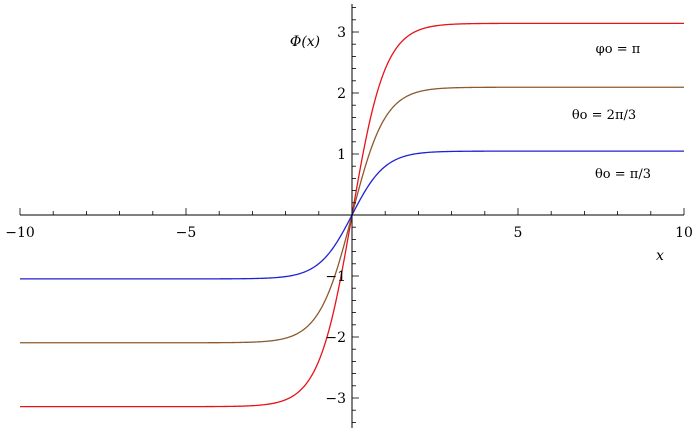 The image size is (696, 432). Describe the element at coordinates (341, 33) in the screenshot. I see `y-tick-label: 3` at that location.